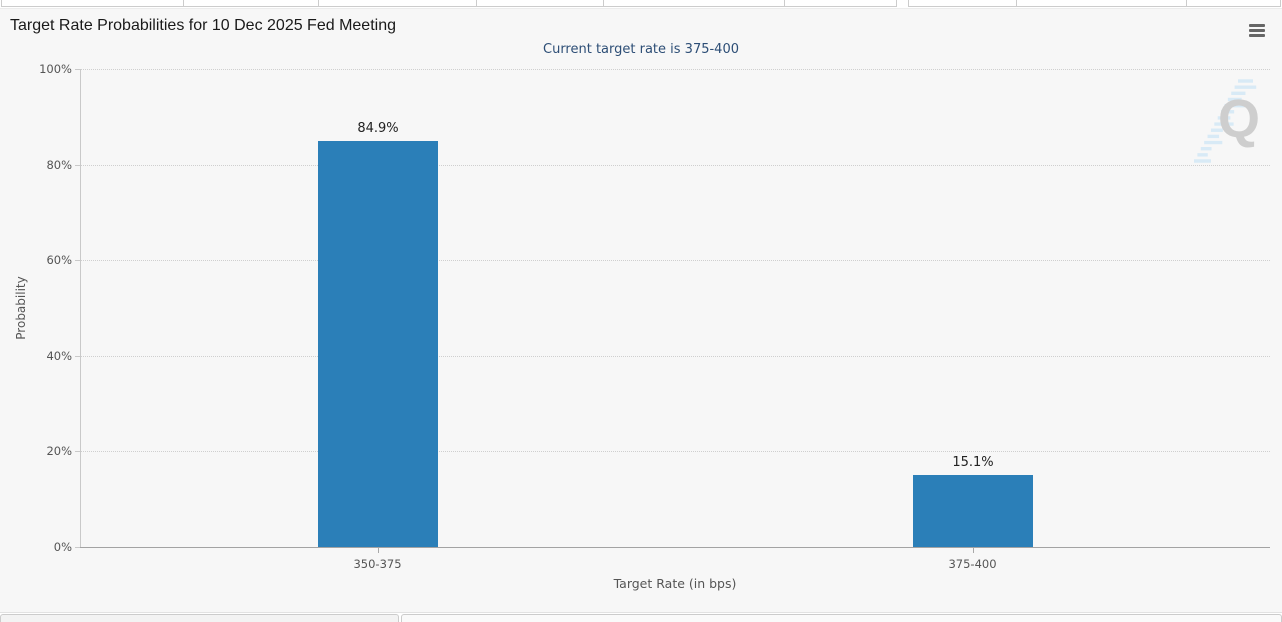 Image resolution: width=1282 pixels, height=622 pixels. What do you see at coordinates (675, 547) in the screenshot?
I see `x-axis-line` at bounding box center [675, 547].